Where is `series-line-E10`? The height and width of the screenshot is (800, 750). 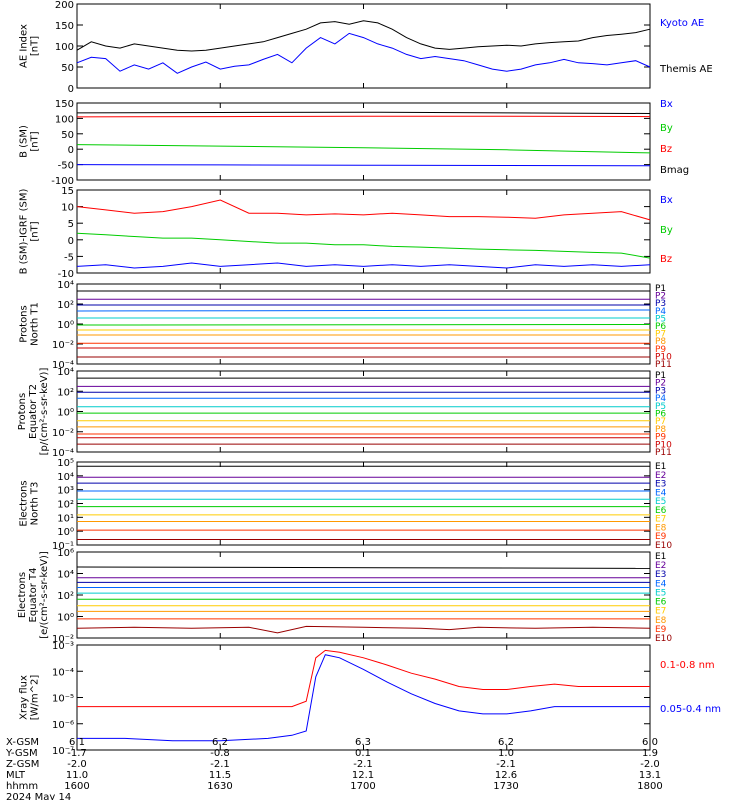
series-line-E10 is located at coordinates (363, 629).